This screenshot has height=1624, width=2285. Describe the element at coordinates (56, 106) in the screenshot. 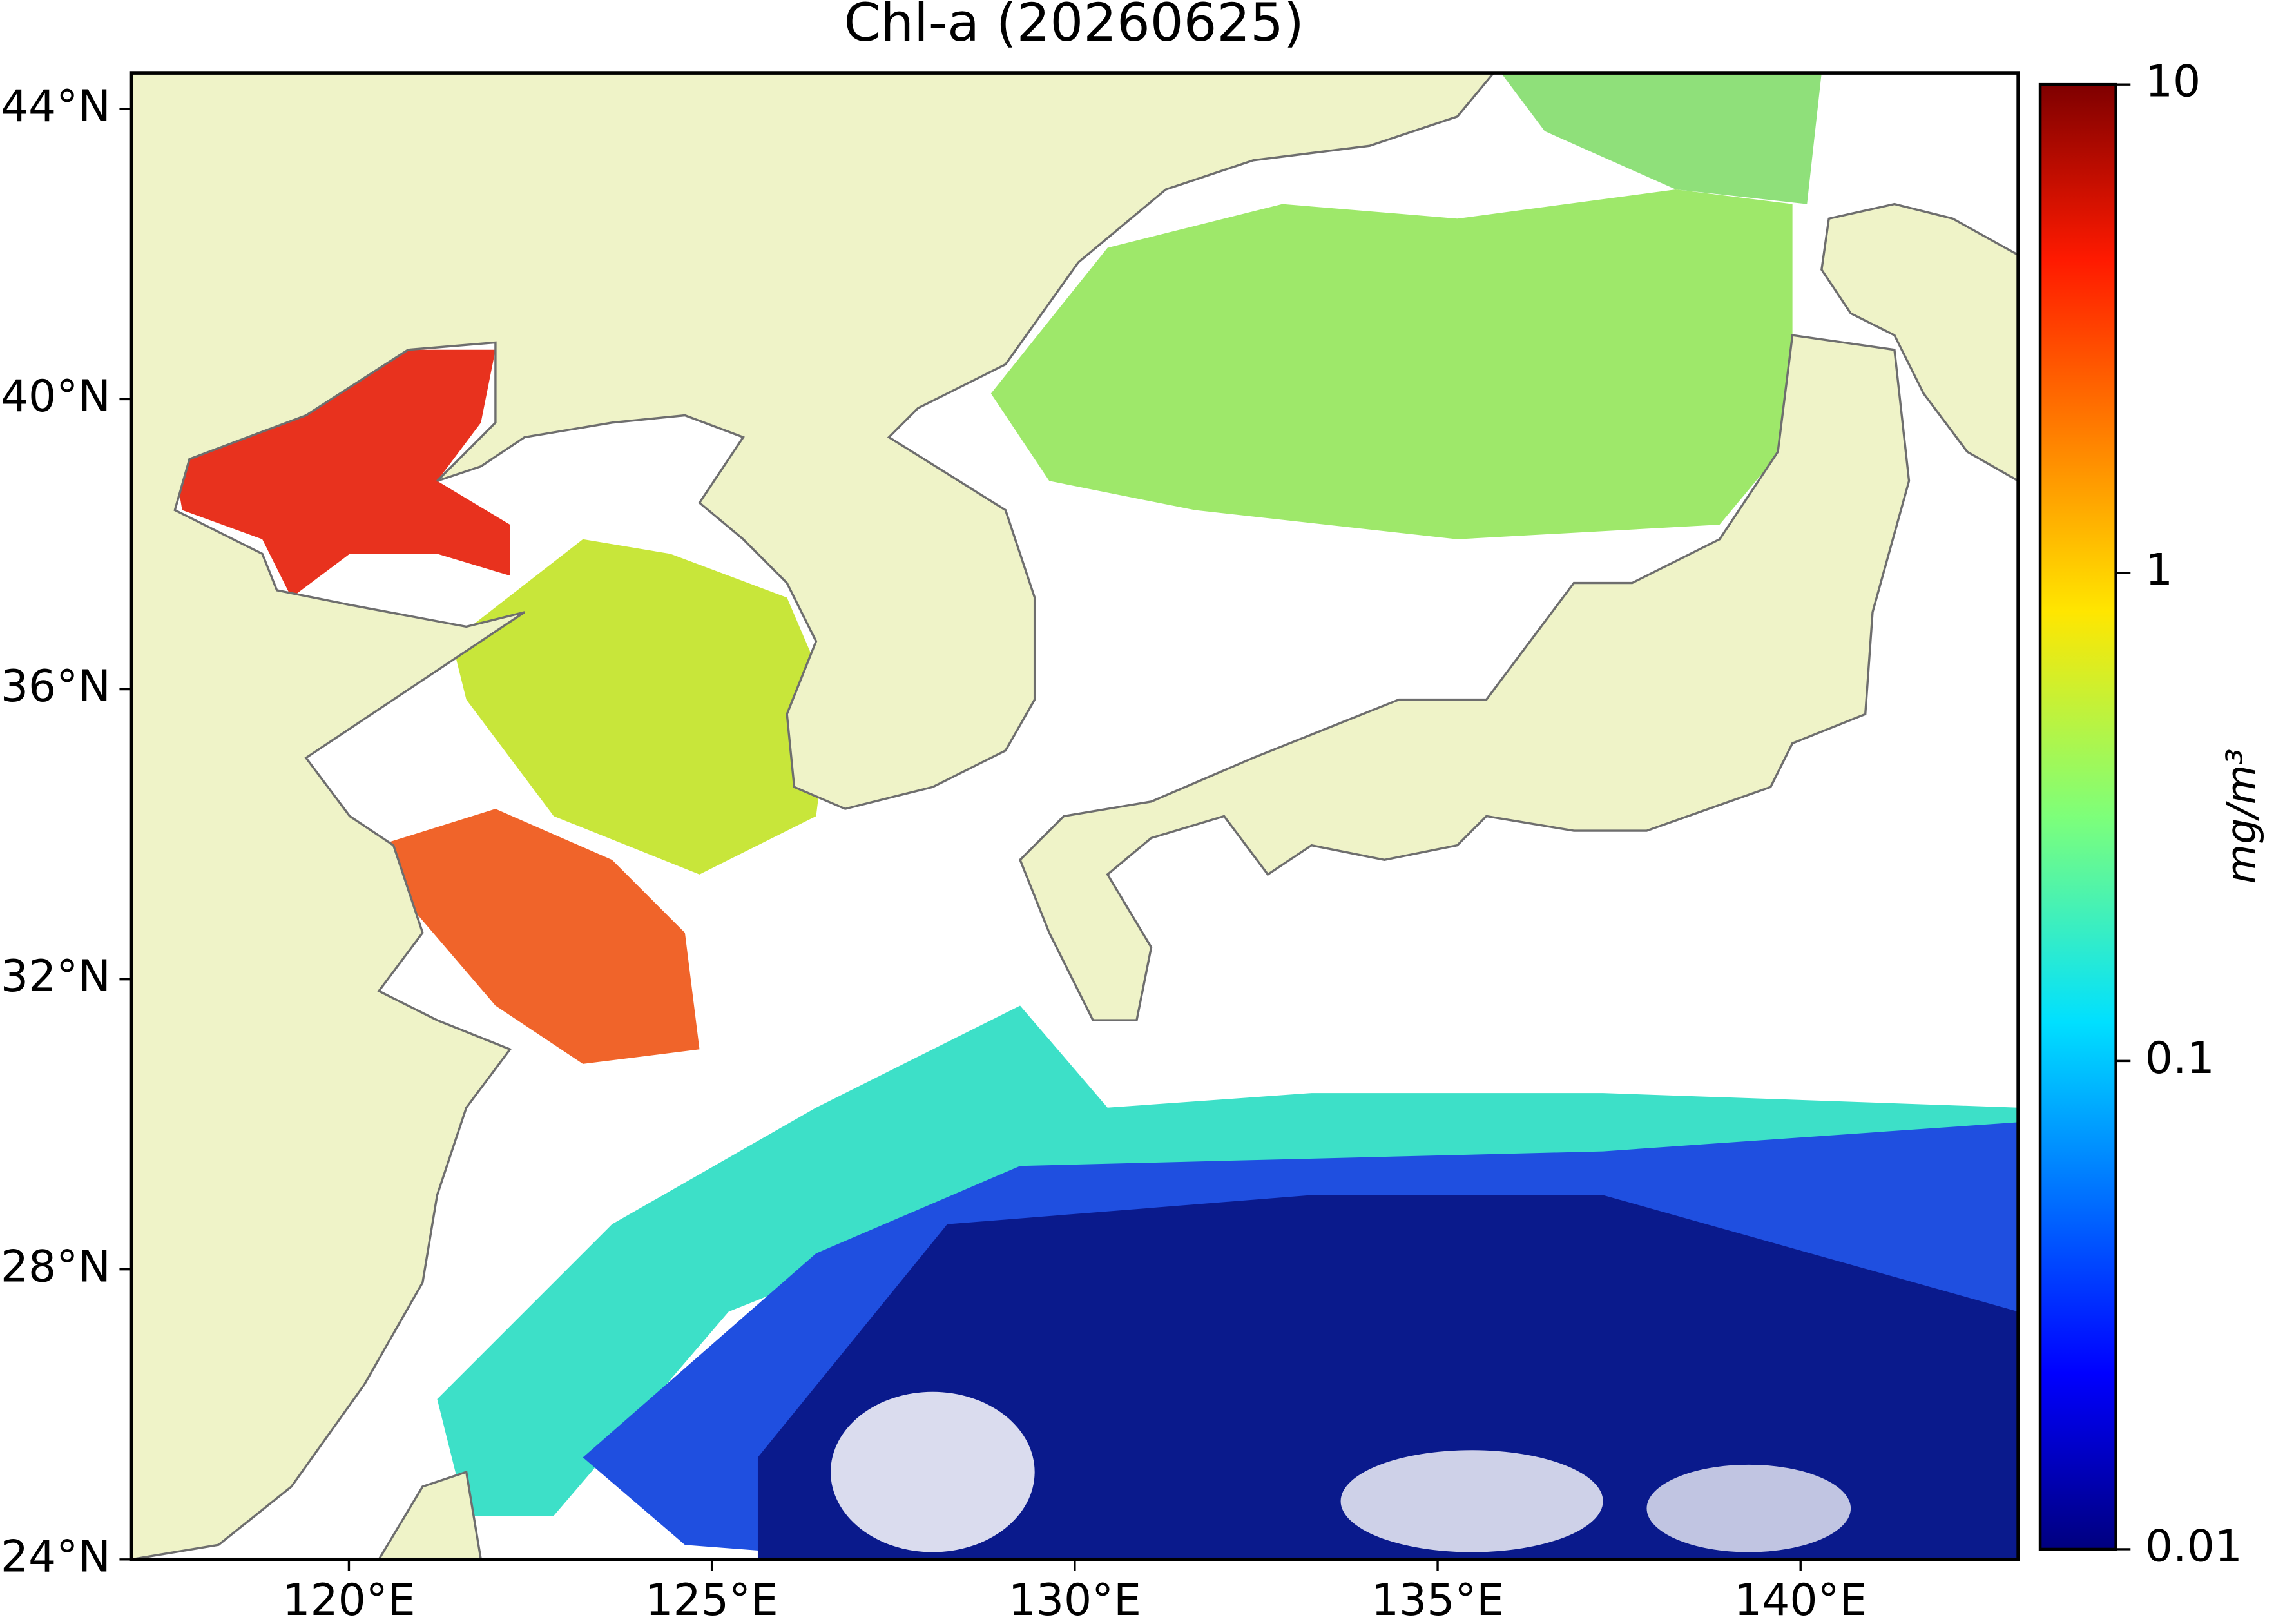

I see `y-tick-label: 44°N` at that location.